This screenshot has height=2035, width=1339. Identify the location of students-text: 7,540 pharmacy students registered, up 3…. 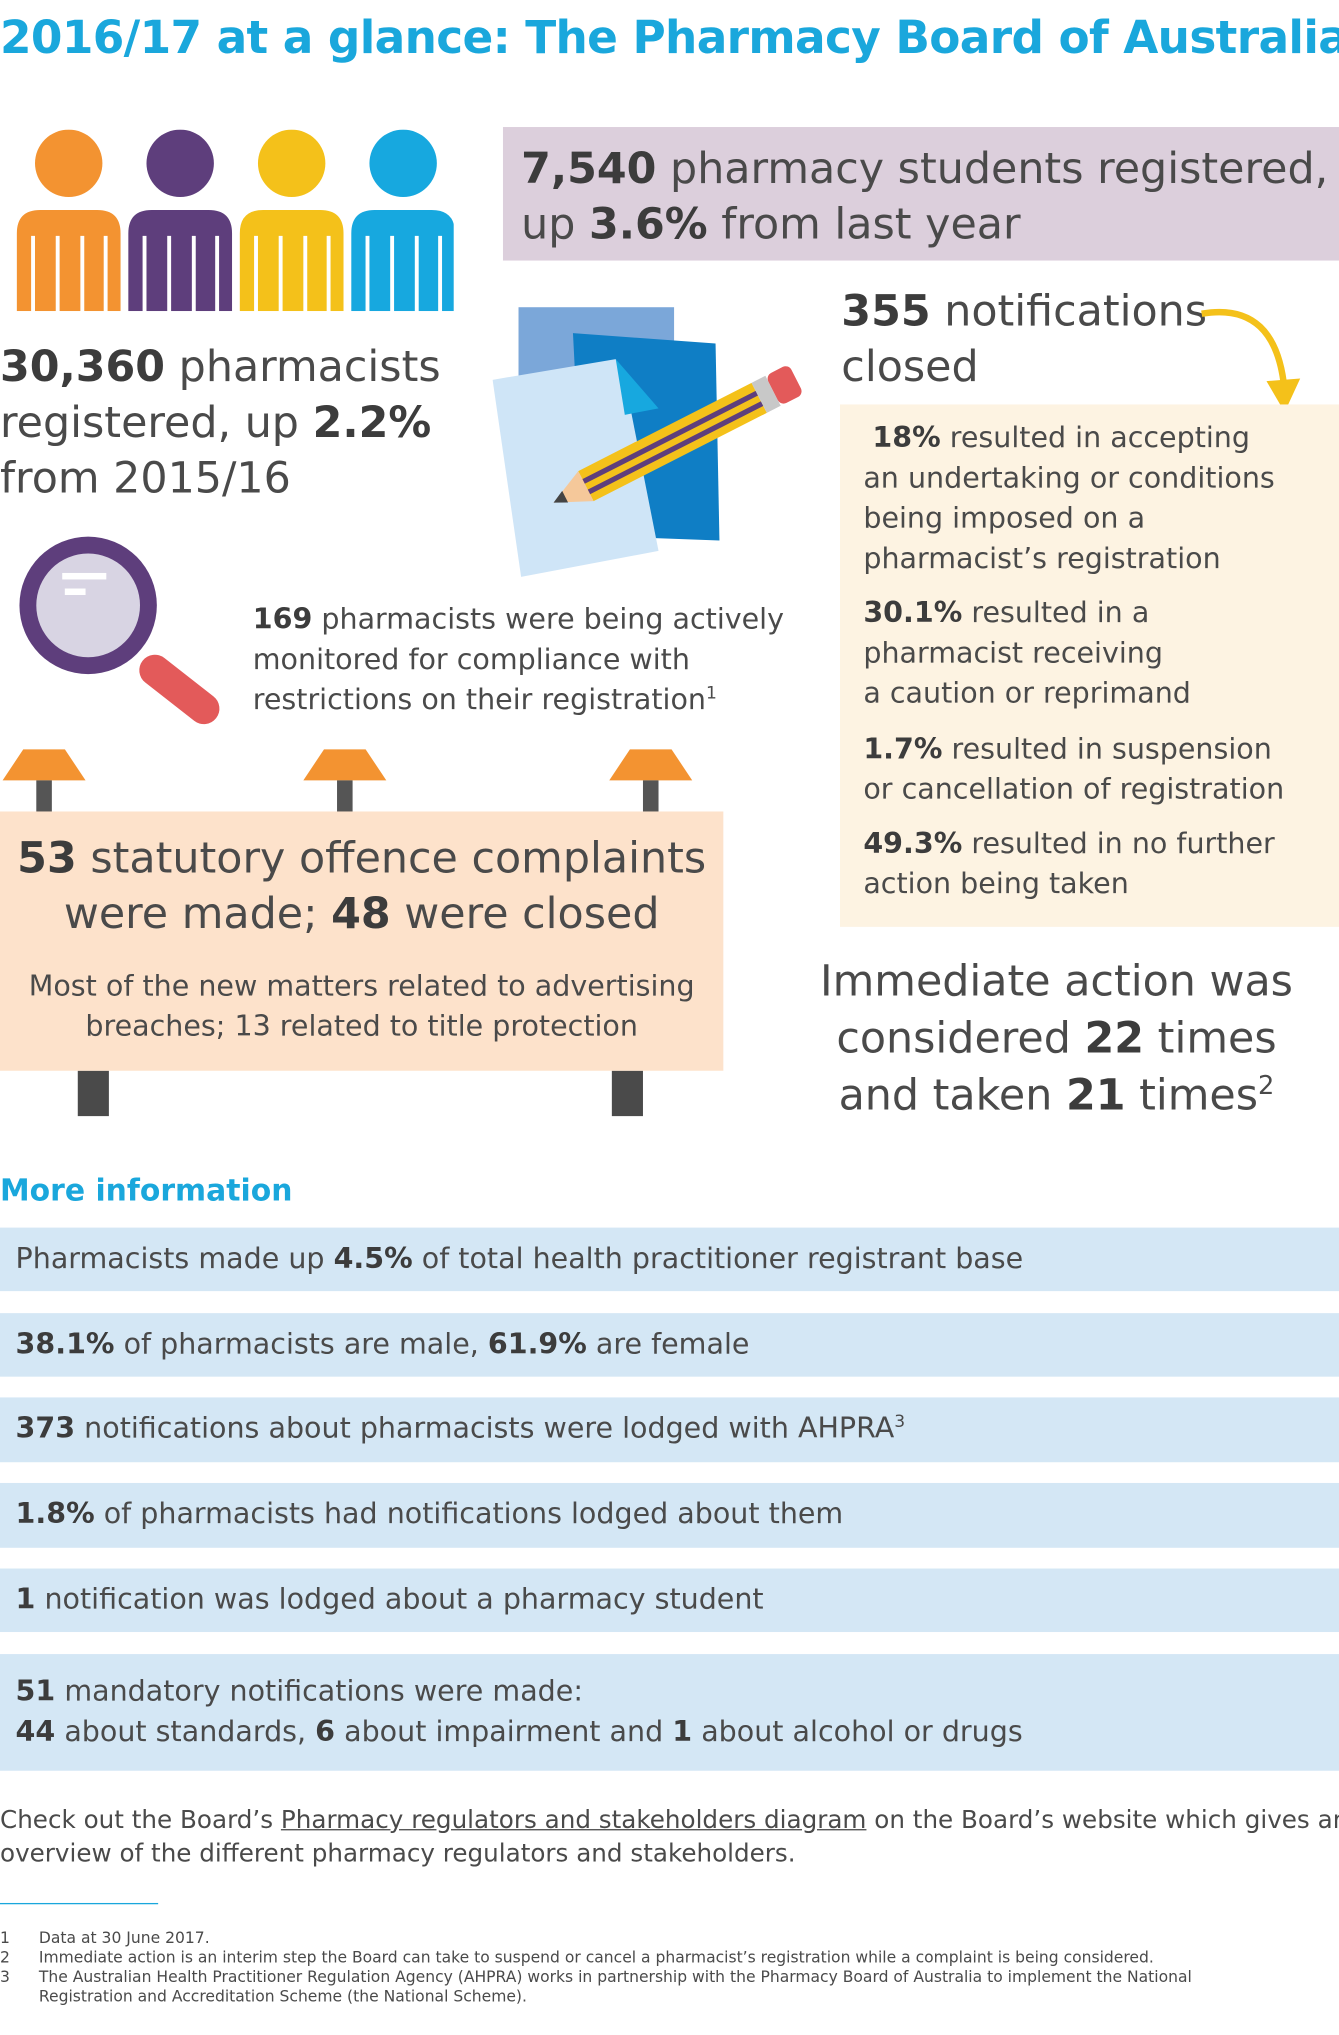
(925, 195).